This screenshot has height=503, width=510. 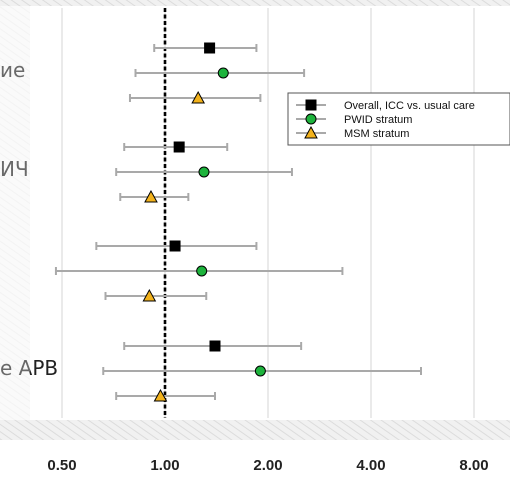 I want to click on x-tick-label: 4.00, so click(x=370, y=465).